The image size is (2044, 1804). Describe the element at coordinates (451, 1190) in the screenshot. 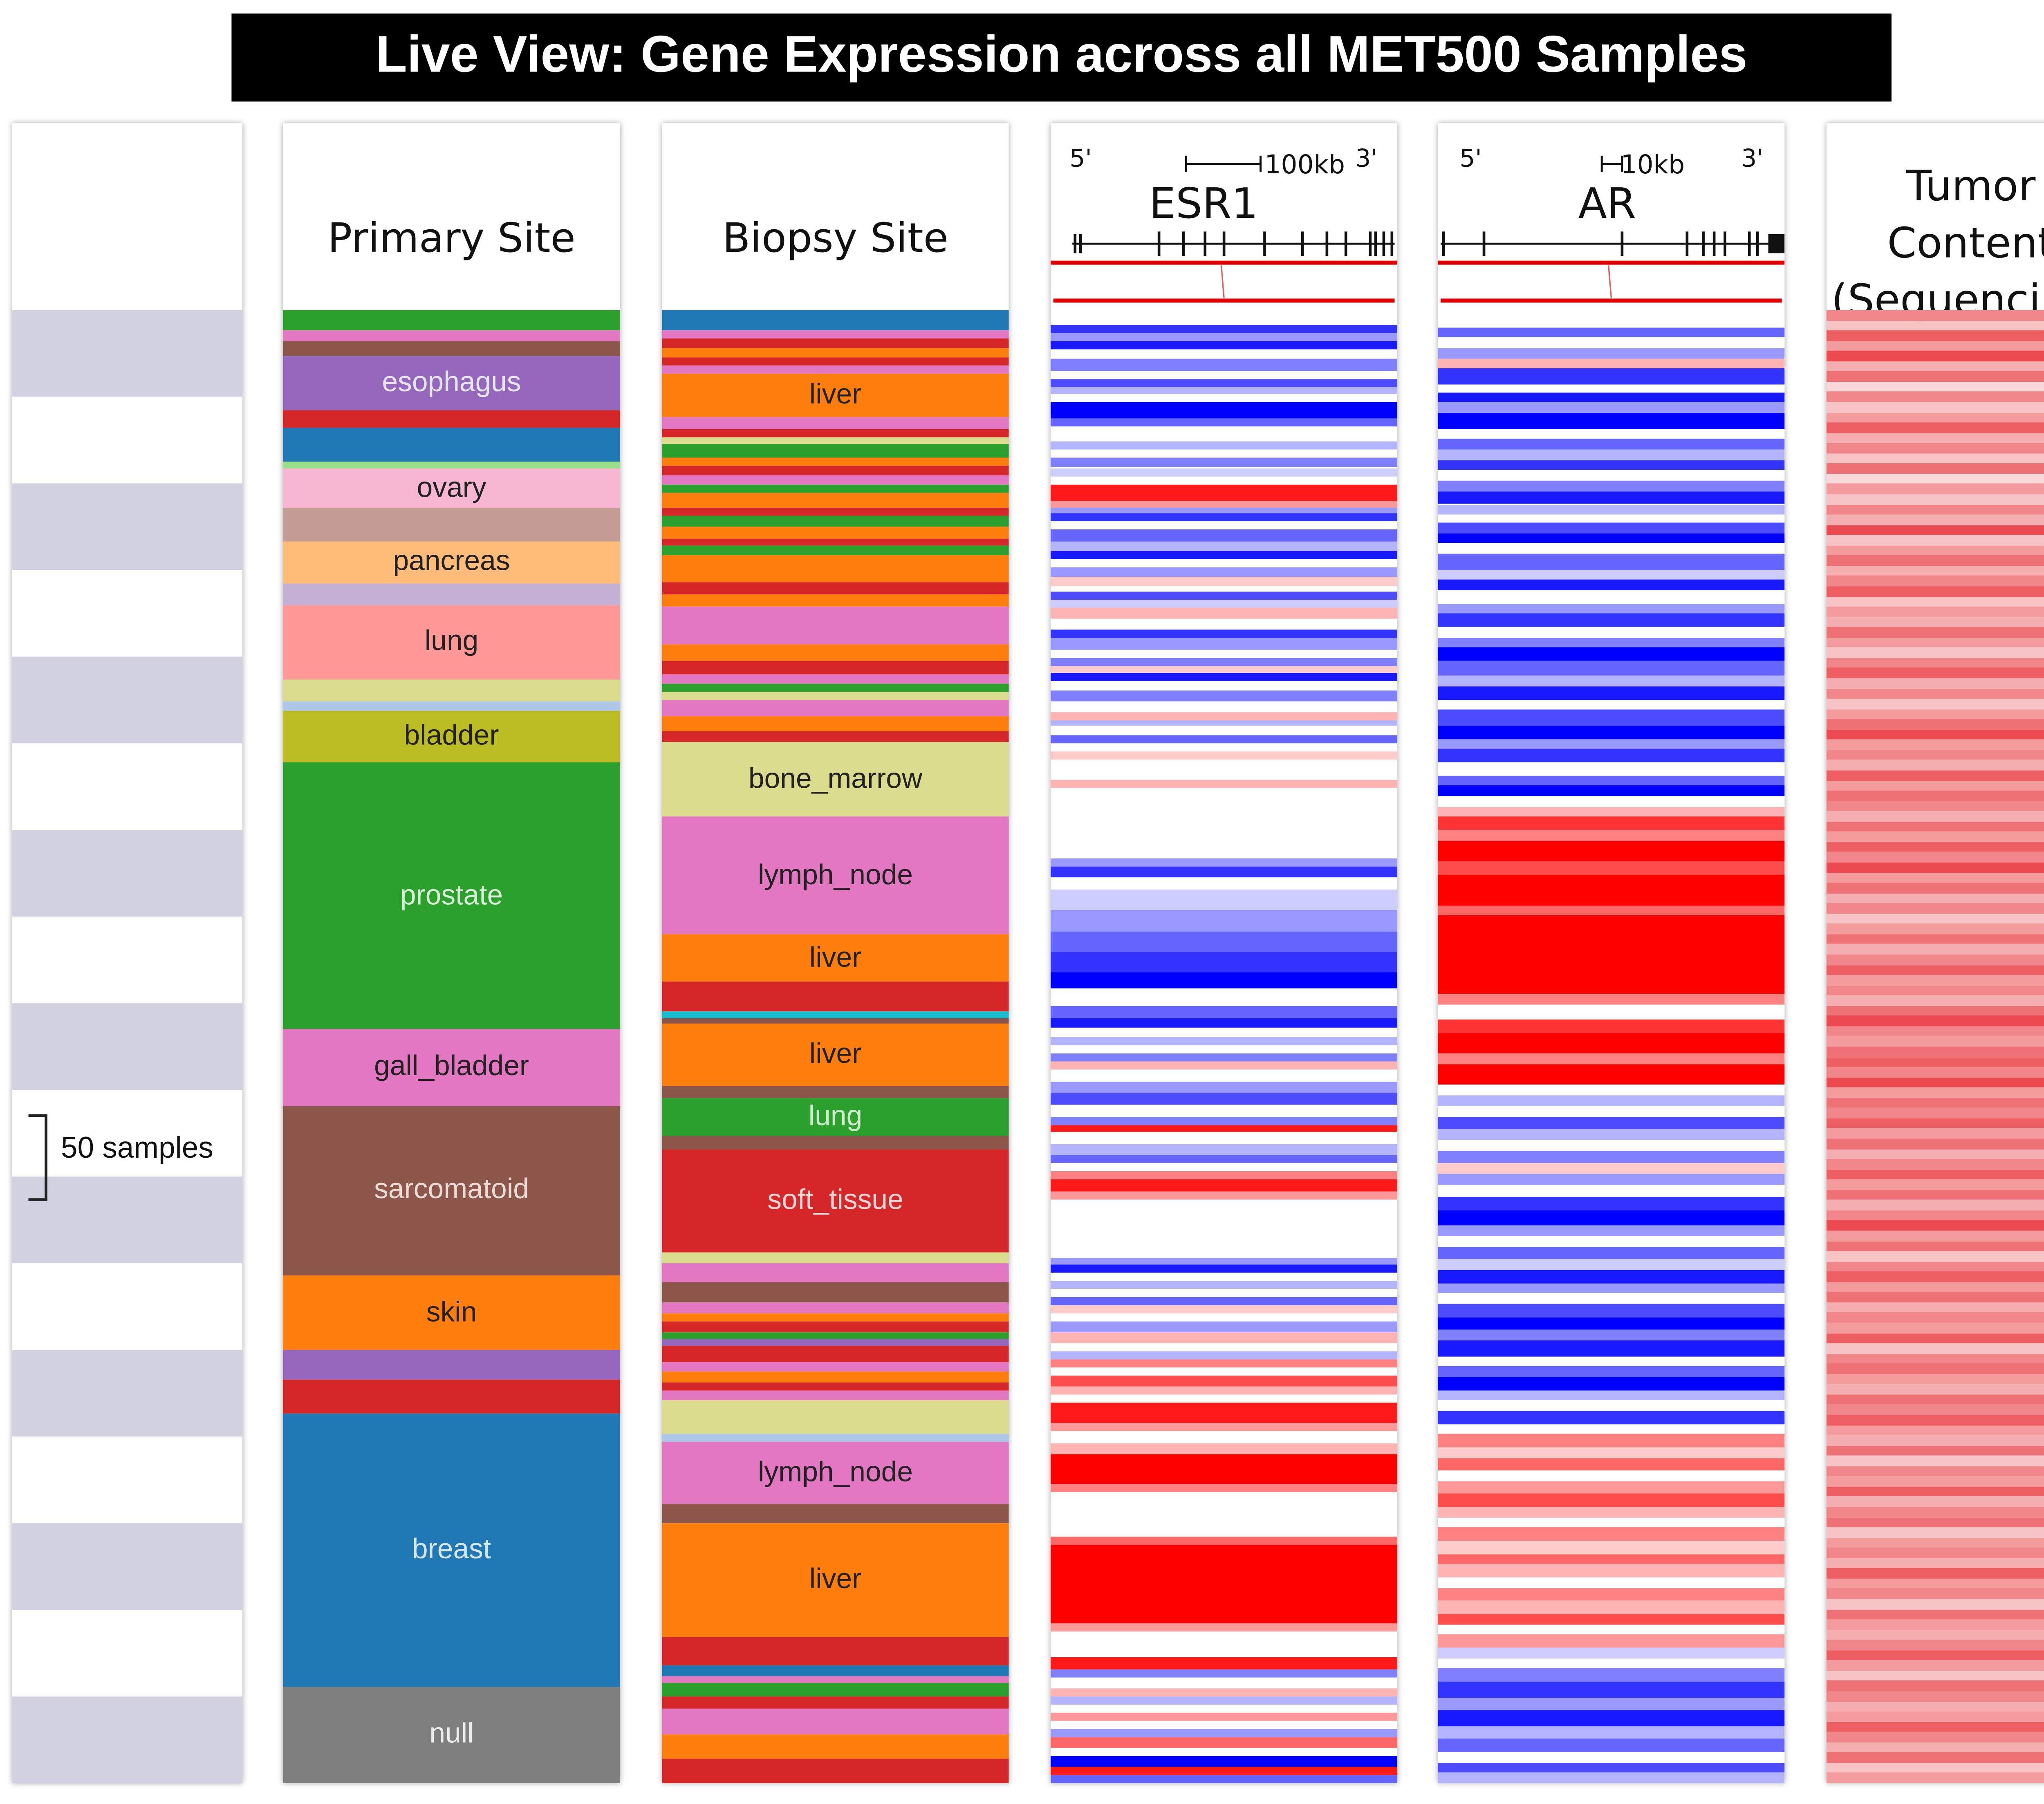

I see `category-segment: sarcomatoid` at that location.